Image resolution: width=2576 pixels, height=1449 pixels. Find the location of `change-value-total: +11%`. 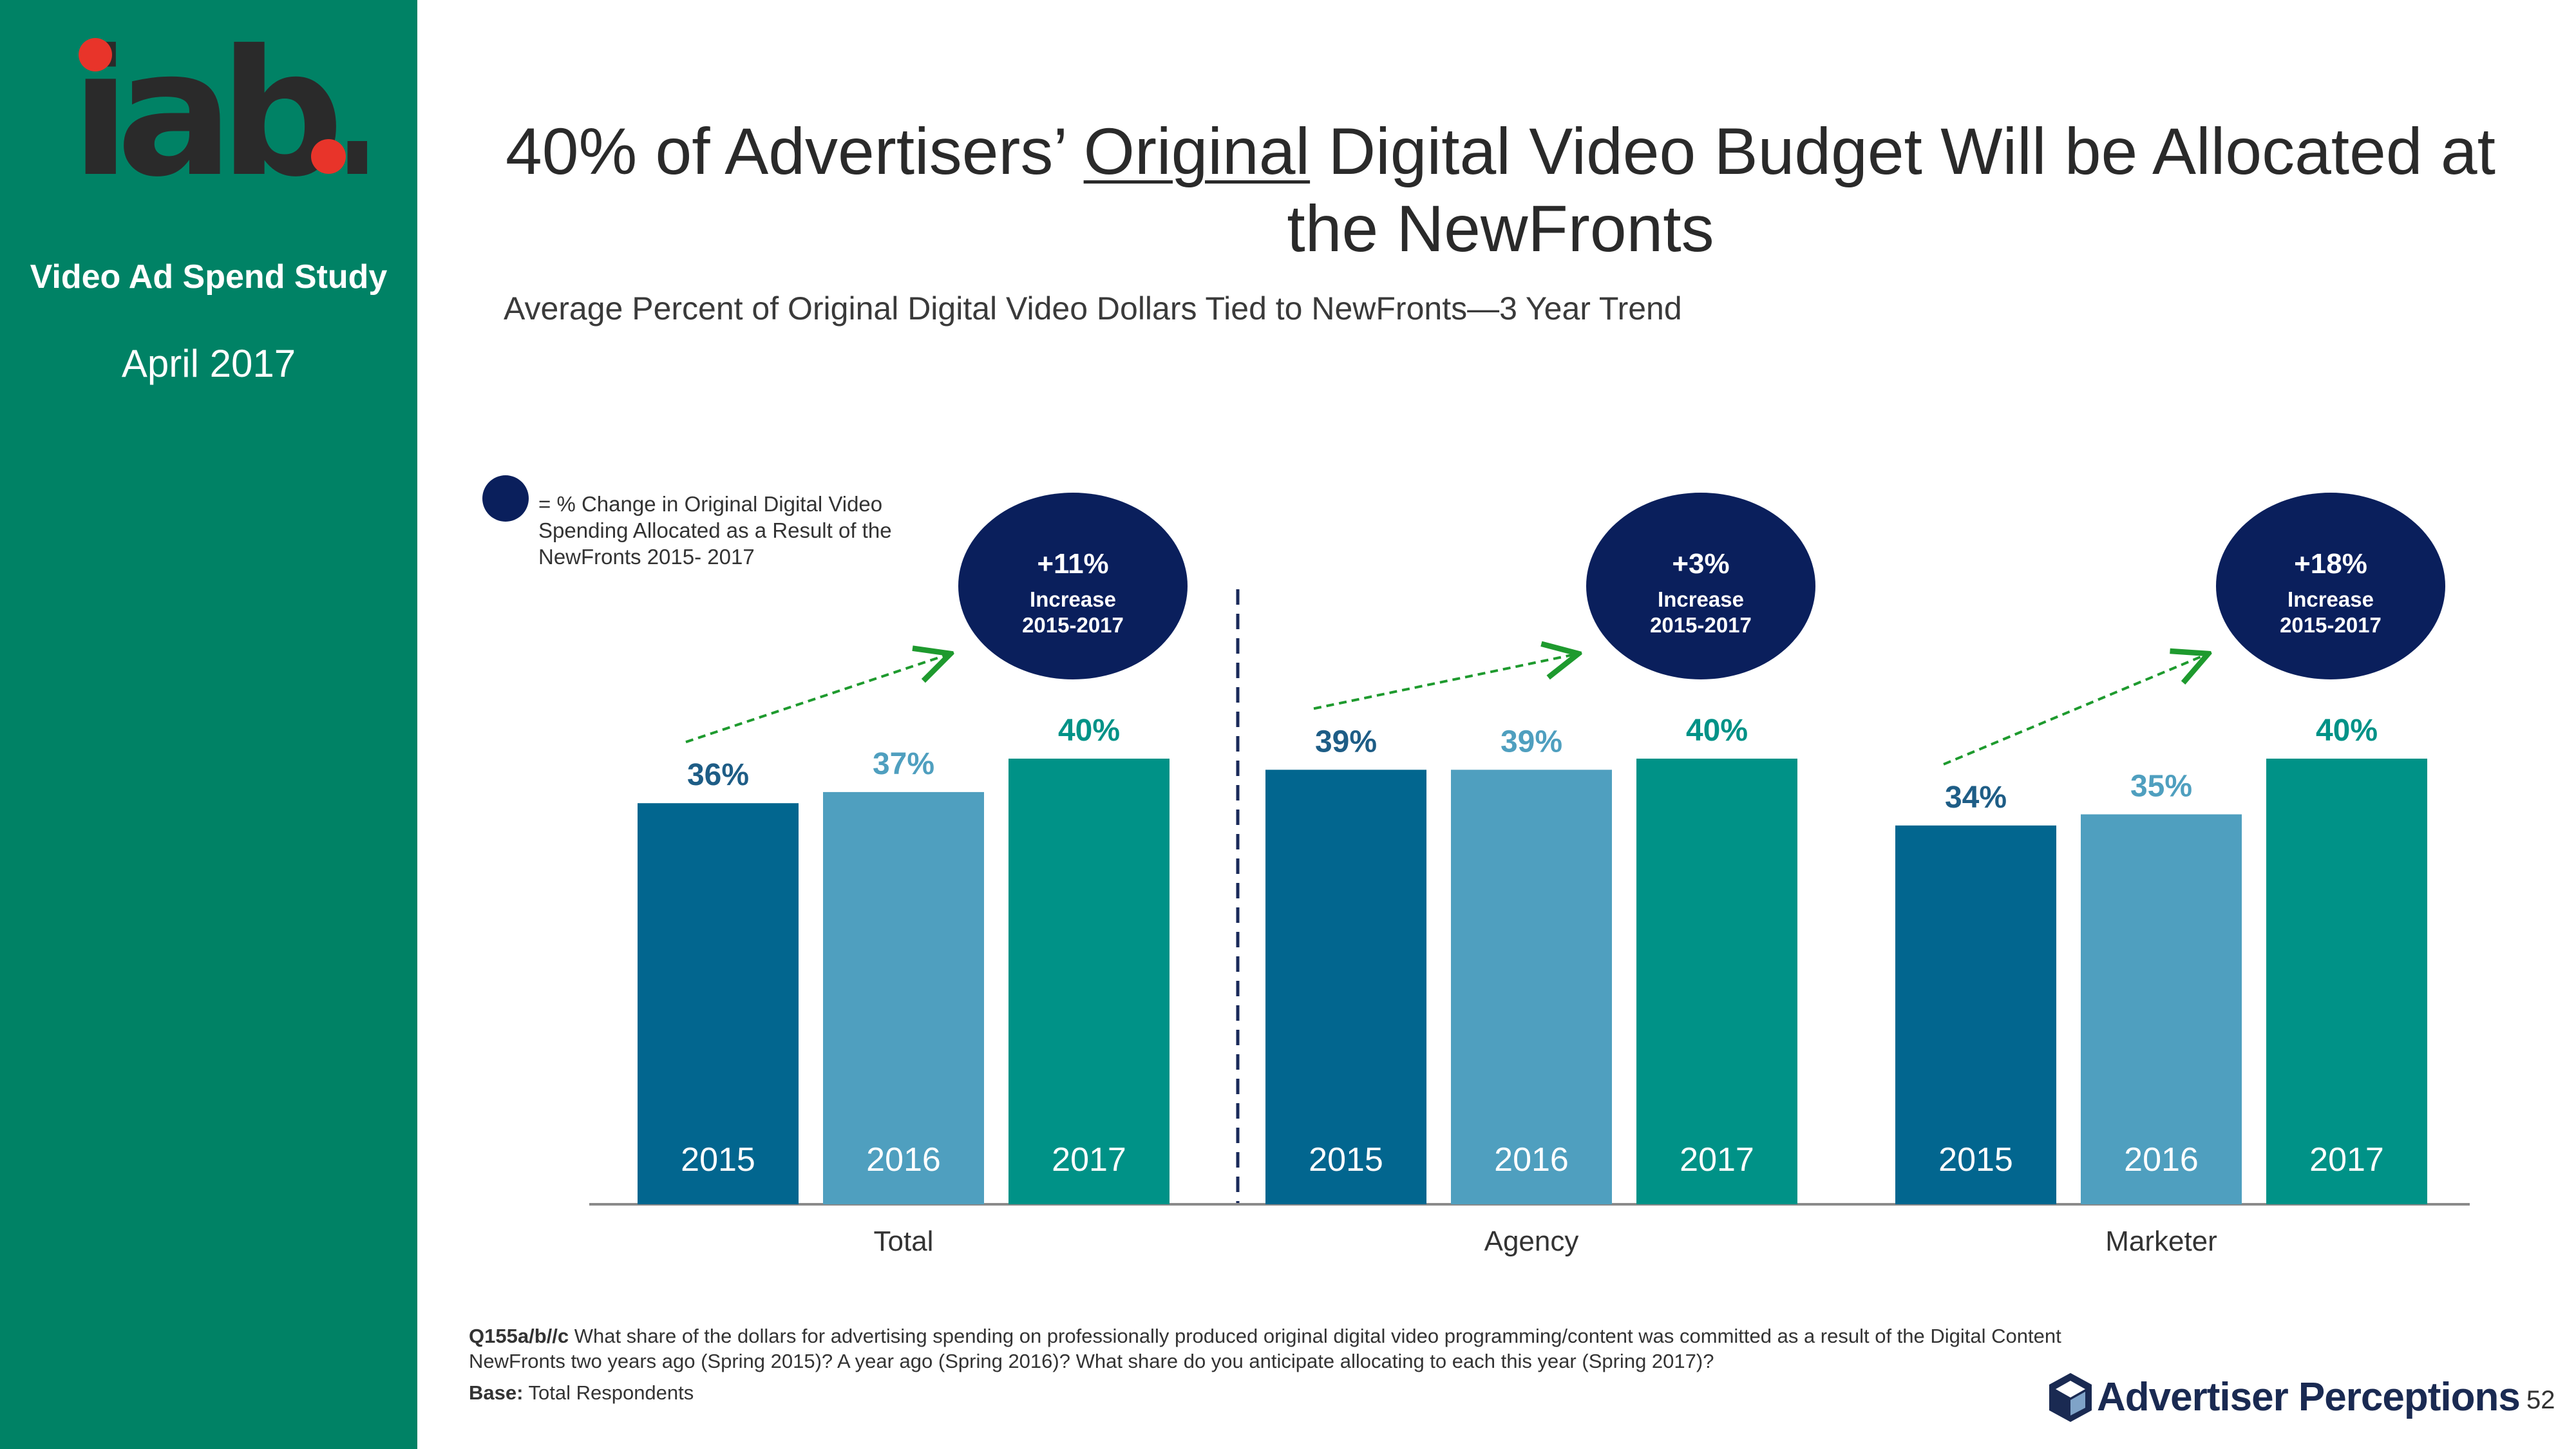

change-value-total: +11% is located at coordinates (1072, 564).